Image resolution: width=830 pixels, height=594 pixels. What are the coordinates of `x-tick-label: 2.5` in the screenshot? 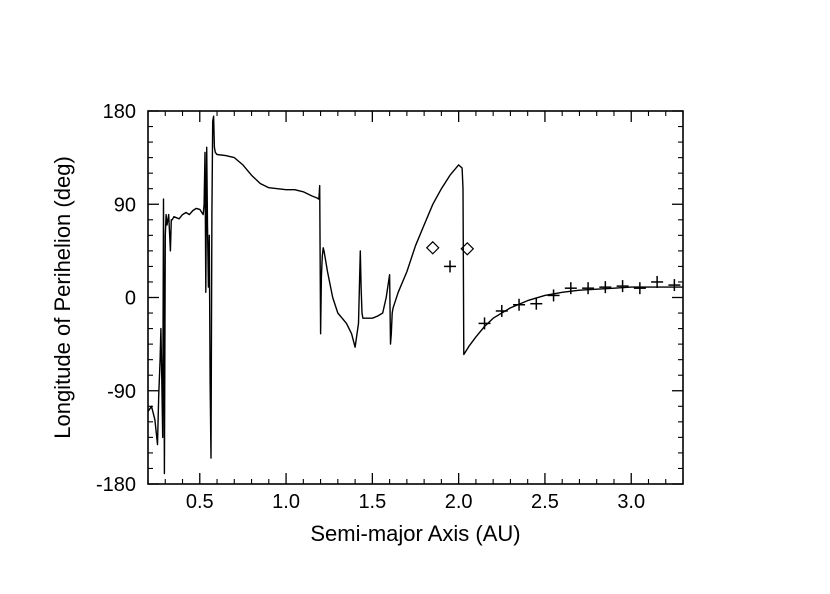 It's located at (545, 502).